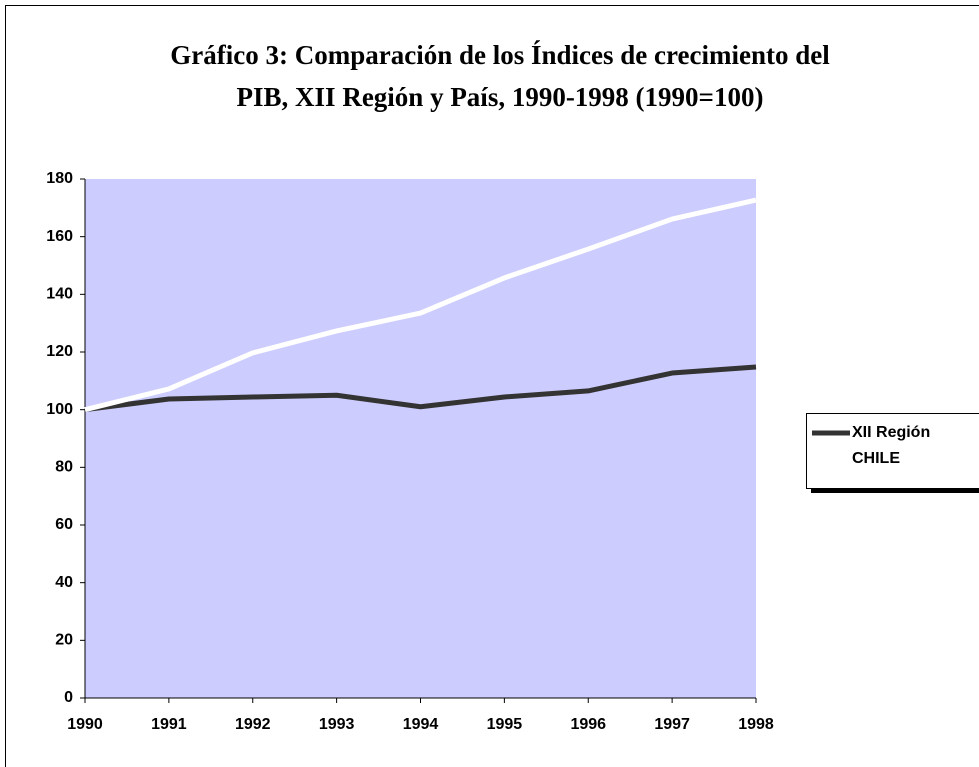 This screenshot has width=979, height=767. I want to click on x-tick-label: 1995, so click(505, 724).